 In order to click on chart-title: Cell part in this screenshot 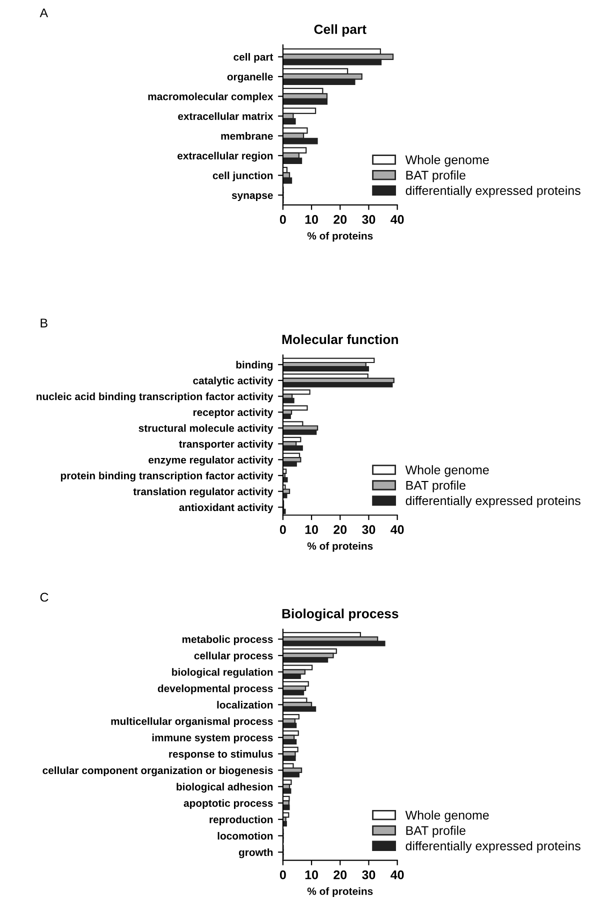, I will do `click(340, 30)`.